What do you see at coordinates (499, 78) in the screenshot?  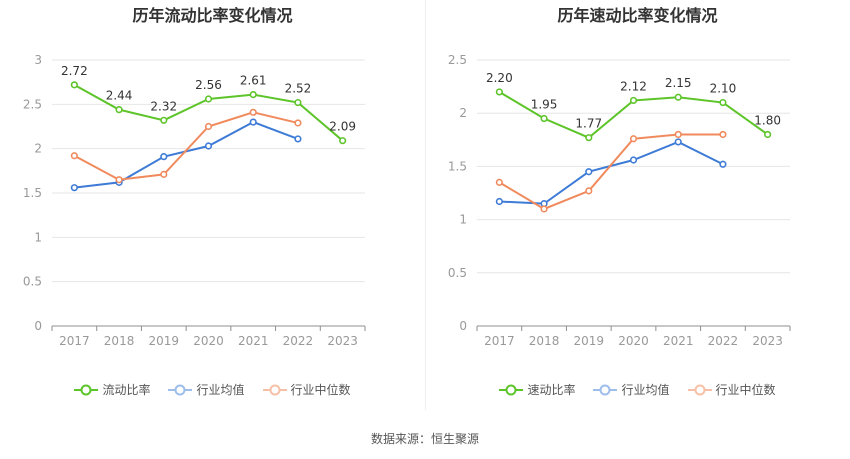 I see `data-label: 2.20` at bounding box center [499, 78].